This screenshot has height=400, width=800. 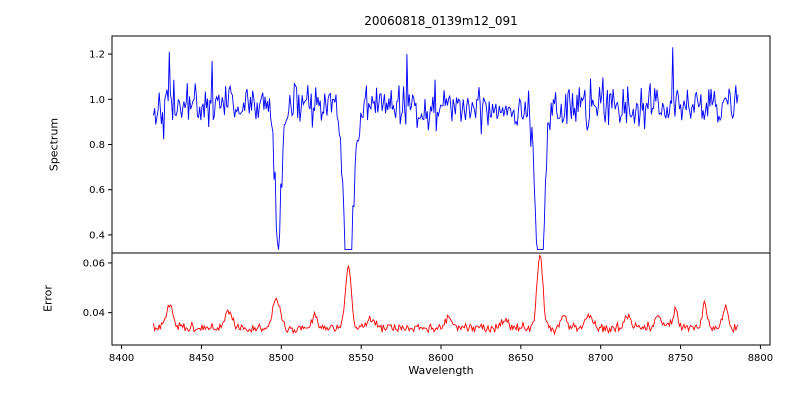 What do you see at coordinates (440, 358) in the screenshot?
I see `x-tick-label: 8600` at bounding box center [440, 358].